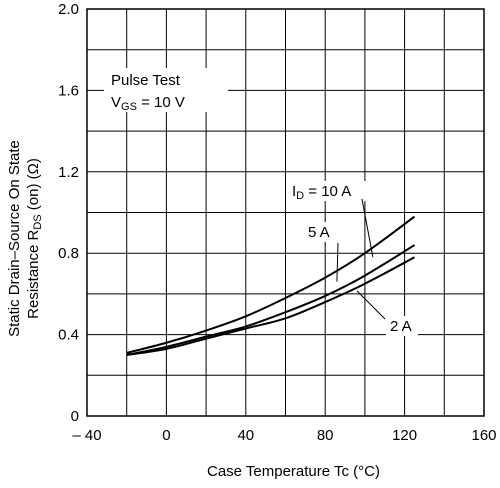  I want to click on y-axis-label-main: Resistance R, so click(33, 273).